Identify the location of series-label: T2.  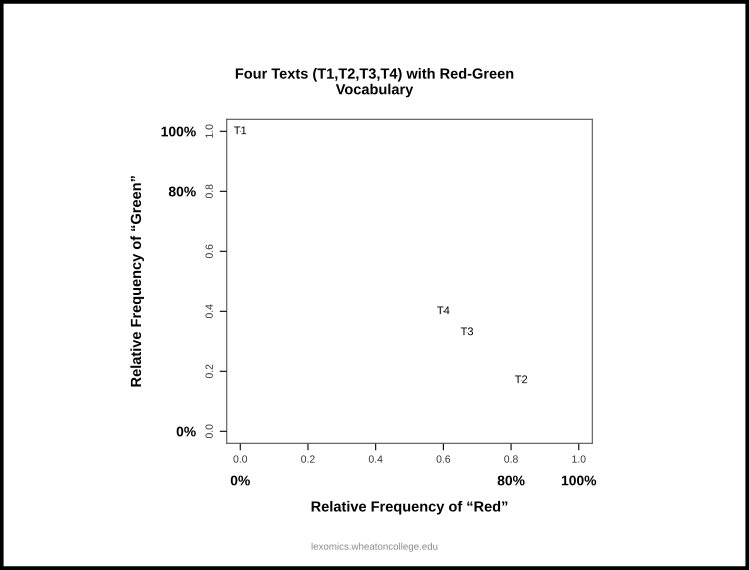
(521, 379).